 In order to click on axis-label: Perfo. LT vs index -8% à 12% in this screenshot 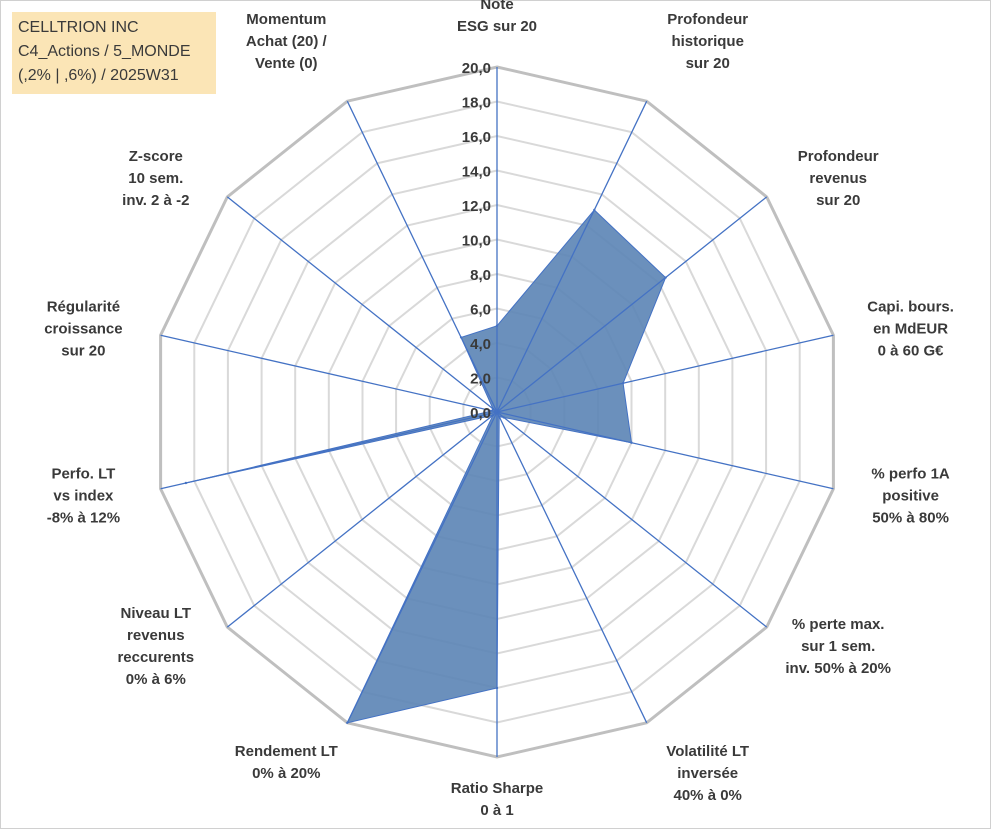, I will do `click(83, 495)`.